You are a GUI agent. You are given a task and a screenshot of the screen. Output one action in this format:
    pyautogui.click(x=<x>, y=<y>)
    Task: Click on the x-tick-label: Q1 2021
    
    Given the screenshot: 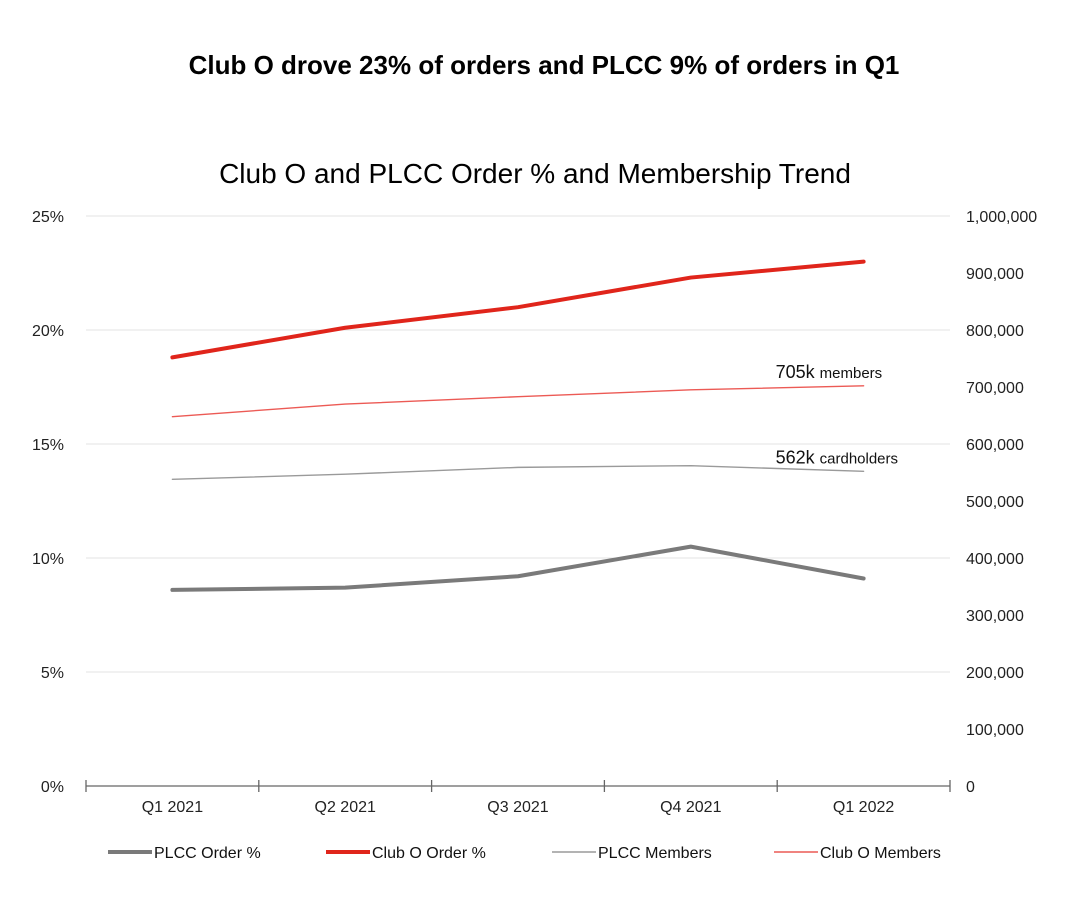 What is the action you would take?
    pyautogui.click(x=172, y=807)
    